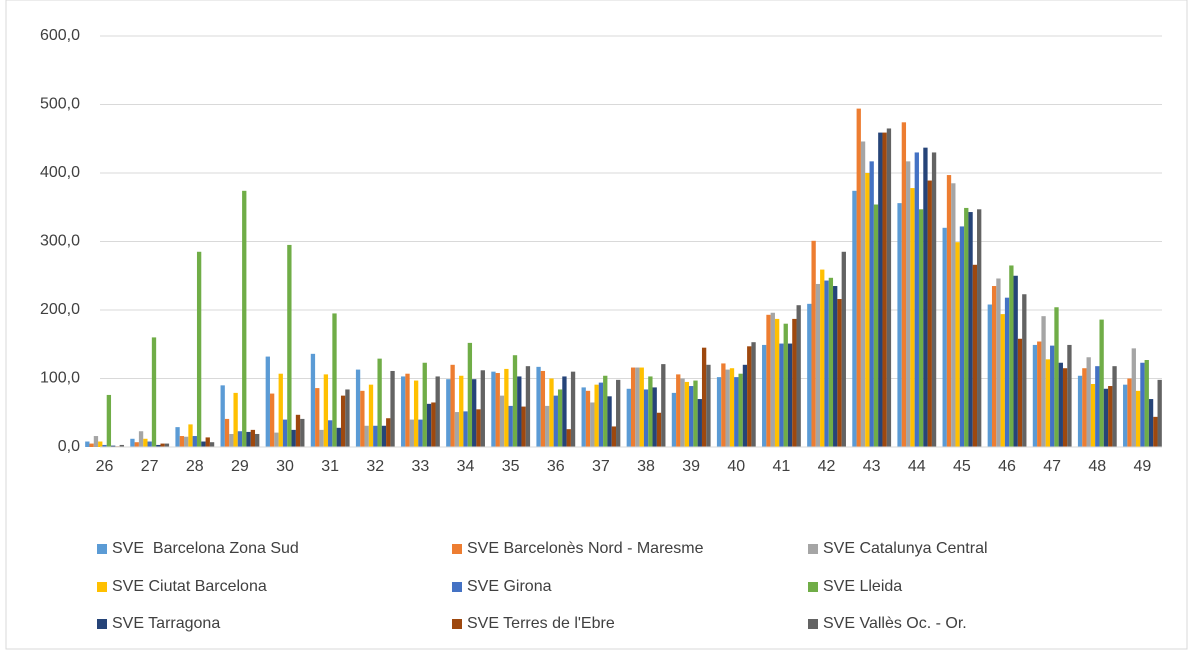  I want to click on legend-label: SVE Vallès Oc. - Or., so click(895, 623).